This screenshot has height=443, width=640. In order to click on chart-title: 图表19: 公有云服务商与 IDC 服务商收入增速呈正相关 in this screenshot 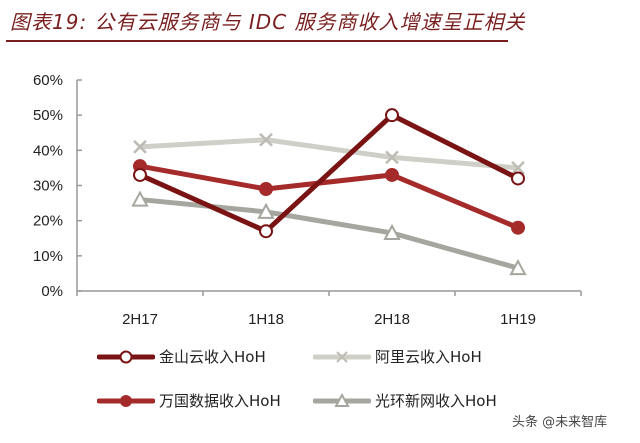, I will do `click(268, 22)`.